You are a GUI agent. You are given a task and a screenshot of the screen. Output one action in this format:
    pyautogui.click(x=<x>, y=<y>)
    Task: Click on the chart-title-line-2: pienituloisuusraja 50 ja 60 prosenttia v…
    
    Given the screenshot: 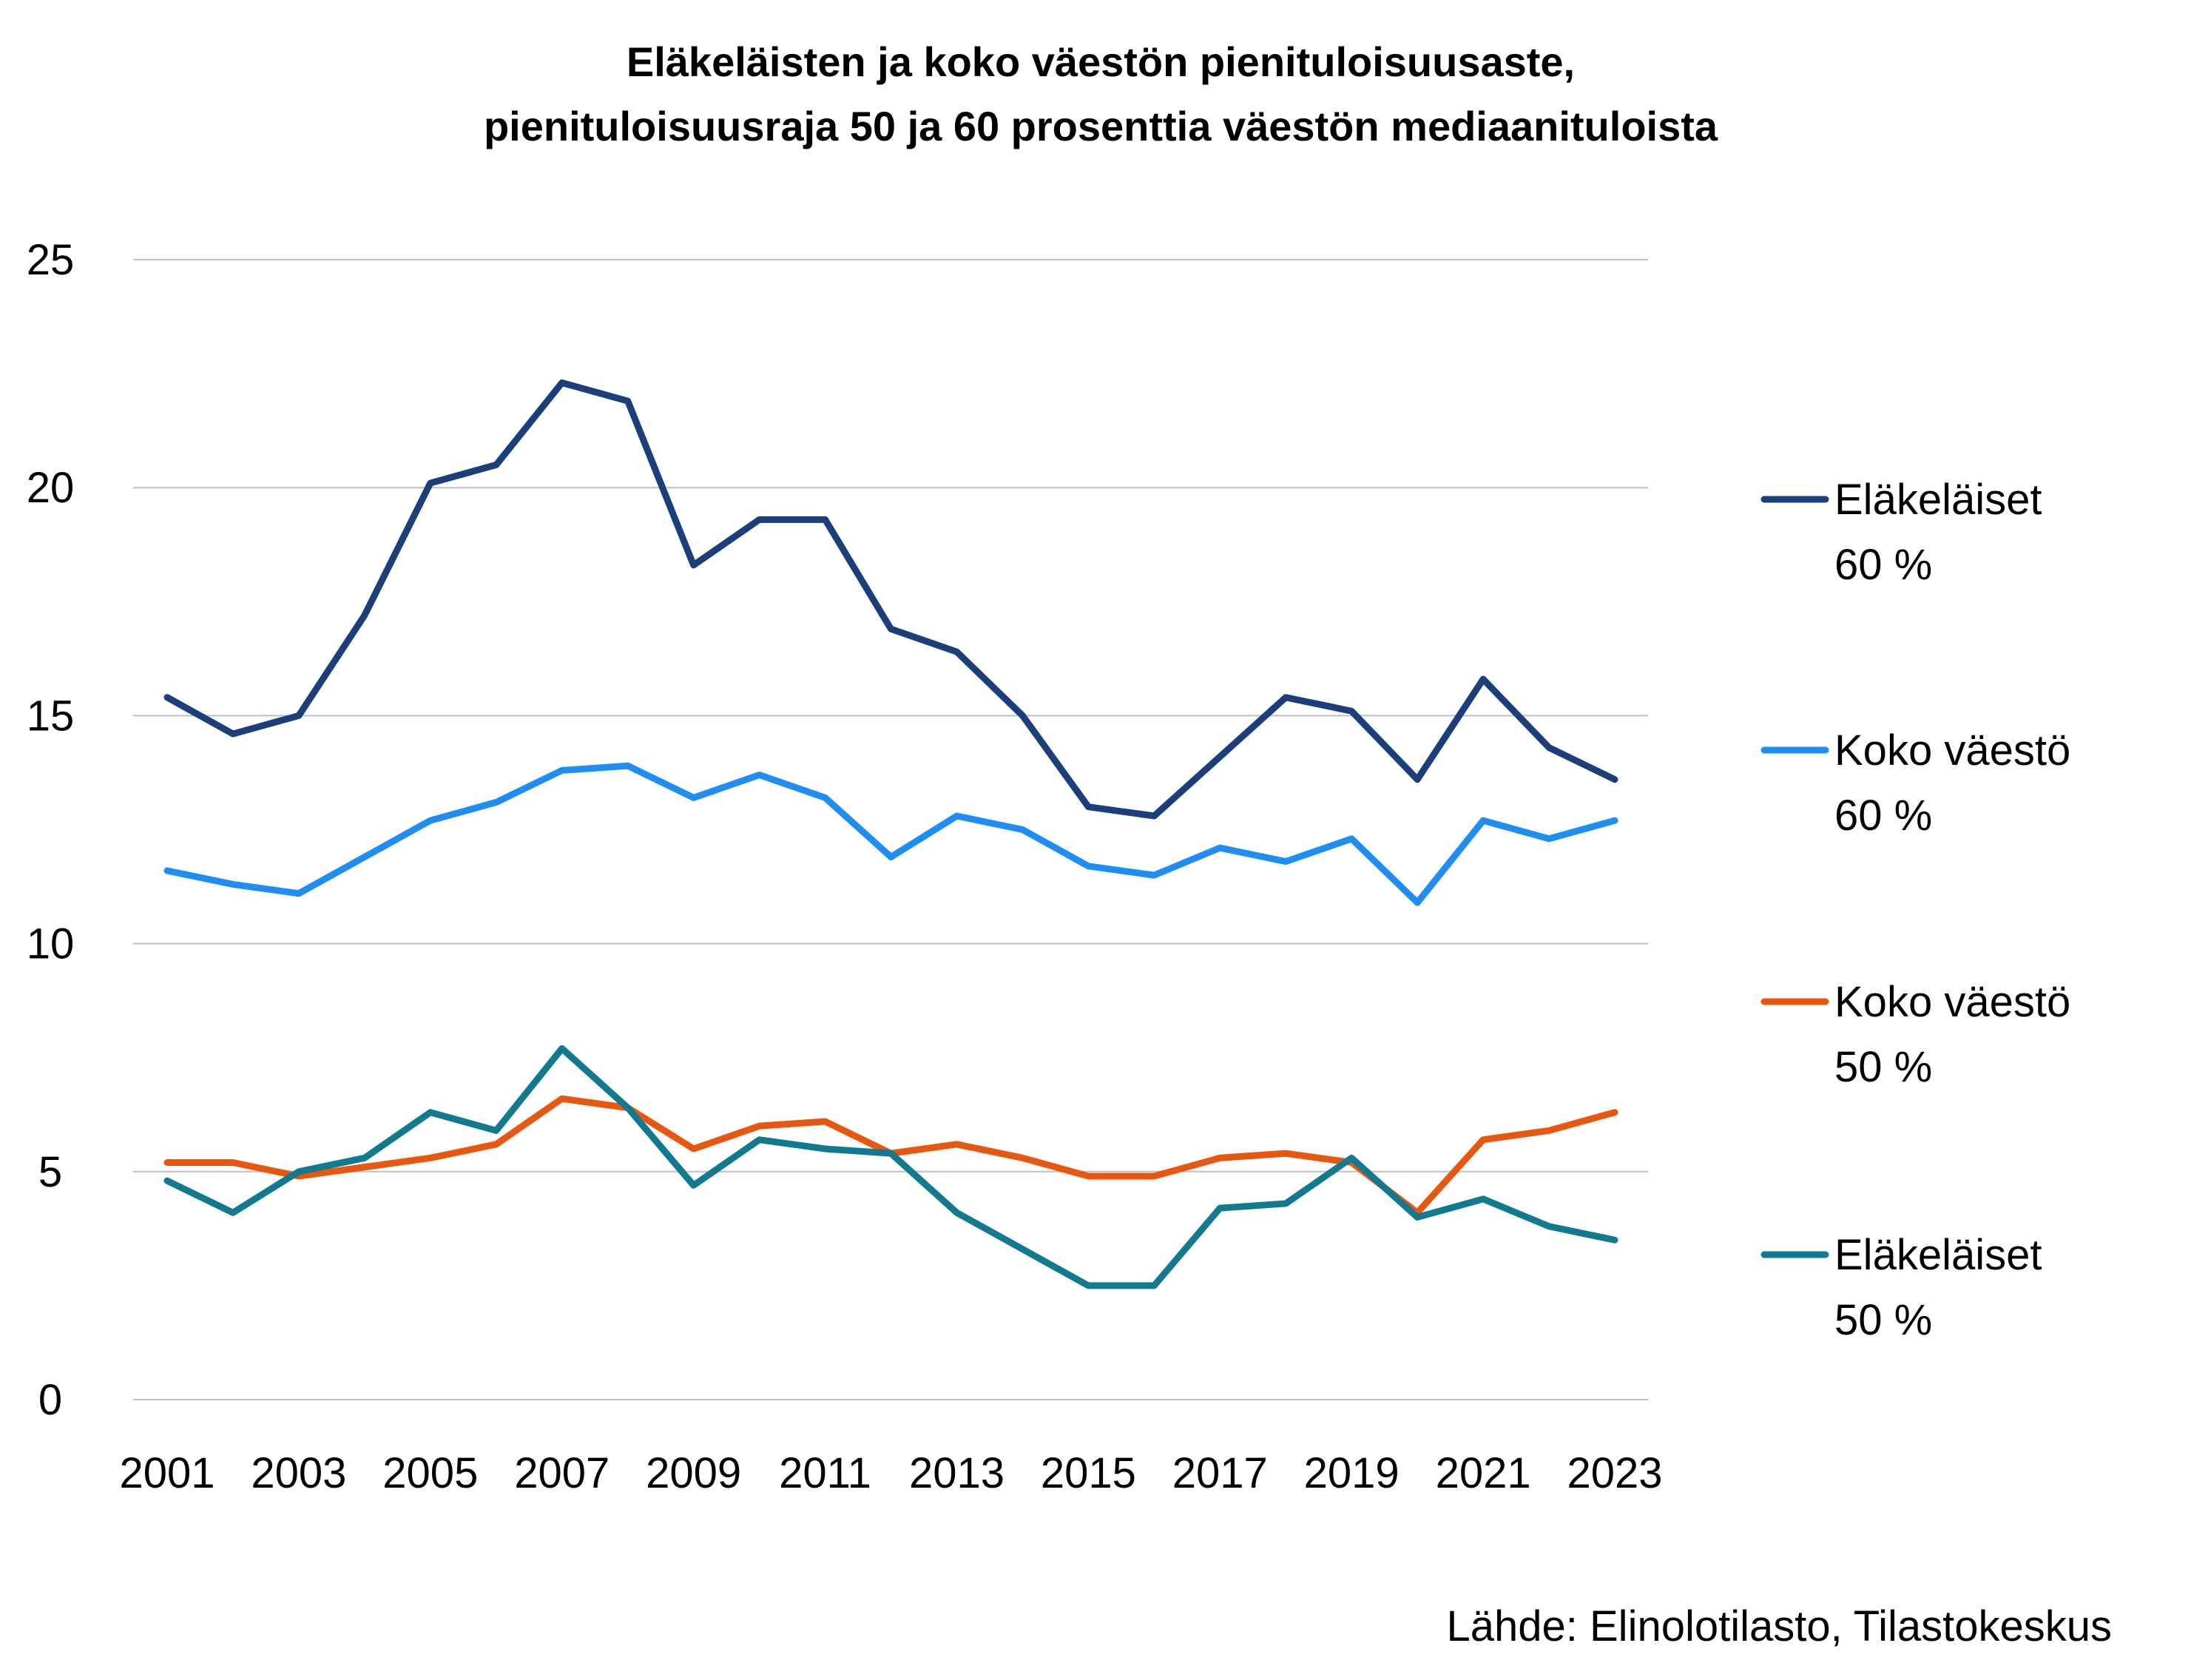 What is the action you would take?
    pyautogui.click(x=1101, y=126)
    